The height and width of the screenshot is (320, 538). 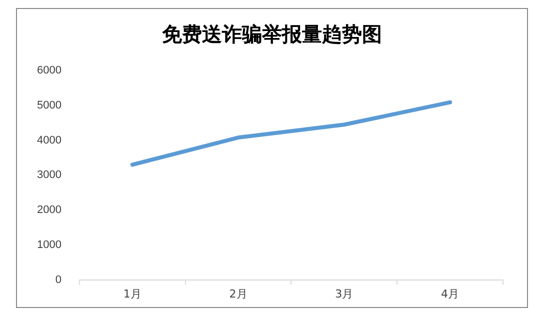 What do you see at coordinates (58, 280) in the screenshot?
I see `y-tick-label: 0` at bounding box center [58, 280].